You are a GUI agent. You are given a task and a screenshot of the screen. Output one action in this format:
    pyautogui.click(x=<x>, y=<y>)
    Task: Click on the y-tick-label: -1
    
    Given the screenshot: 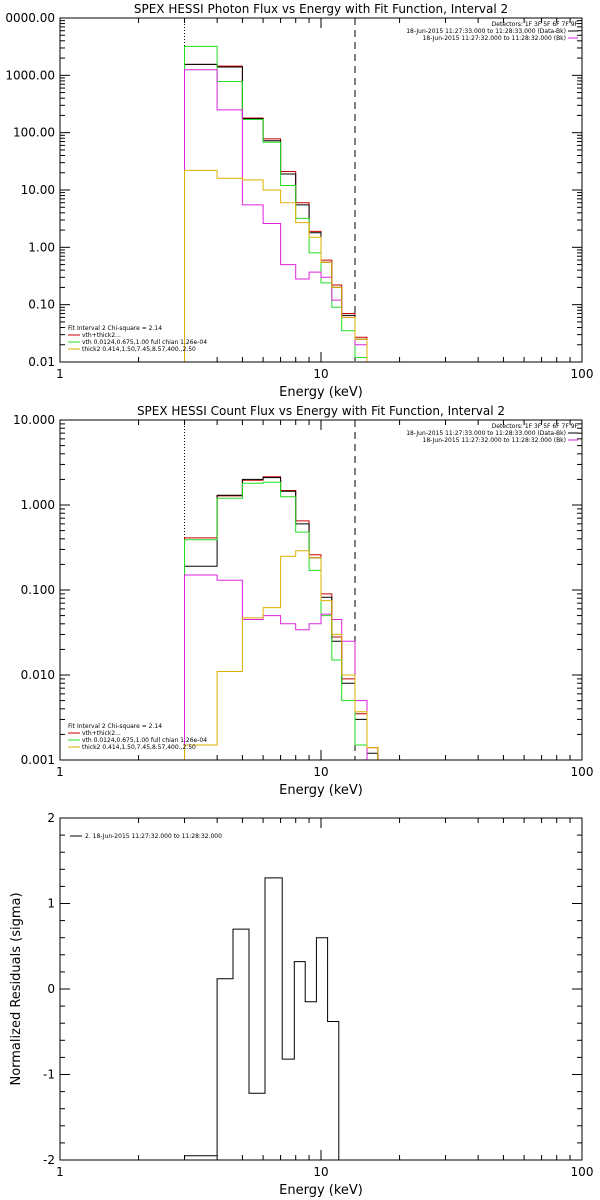 What is the action you would take?
    pyautogui.click(x=49, y=1075)
    